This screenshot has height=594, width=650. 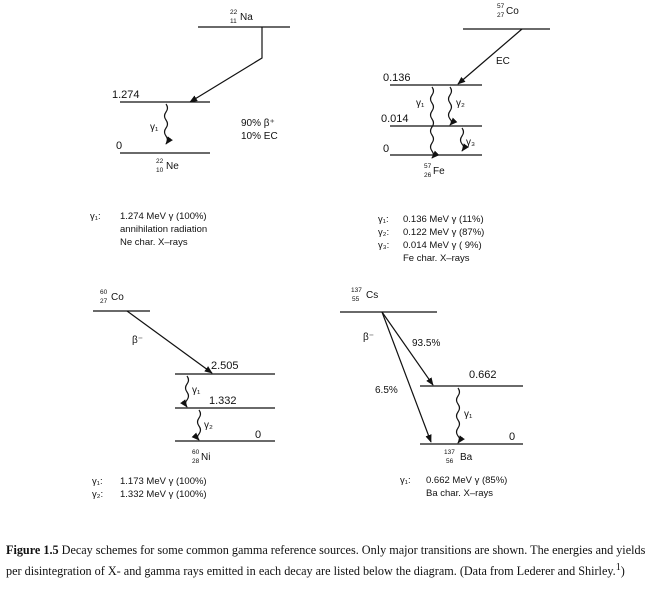 I want to click on figure-caption-tail: ), so click(x=622, y=571).